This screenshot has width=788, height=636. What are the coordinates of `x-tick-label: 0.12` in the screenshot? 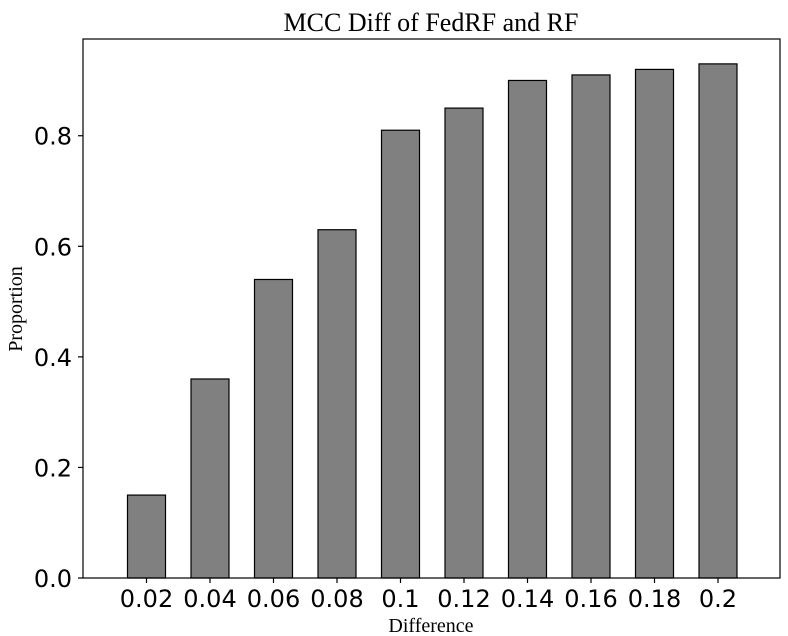 It's located at (463, 599).